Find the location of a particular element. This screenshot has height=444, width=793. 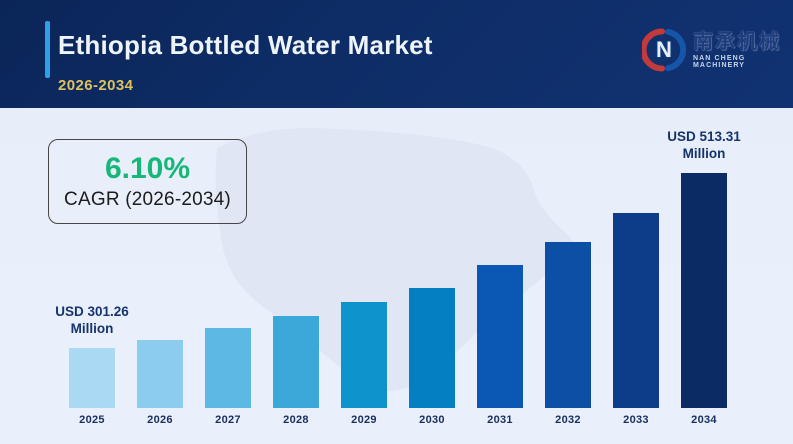

bar-2031 is located at coordinates (500, 336).